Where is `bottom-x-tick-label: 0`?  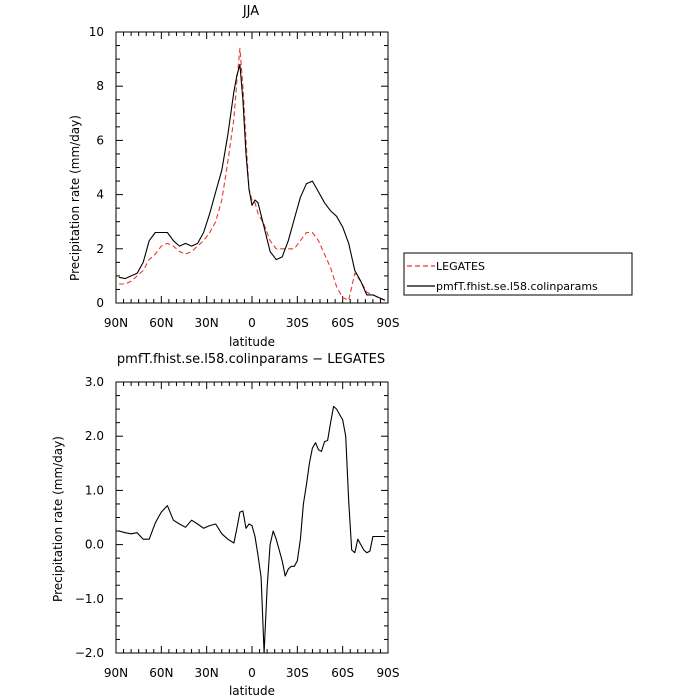
bottom-x-tick-label: 0 is located at coordinates (252, 673).